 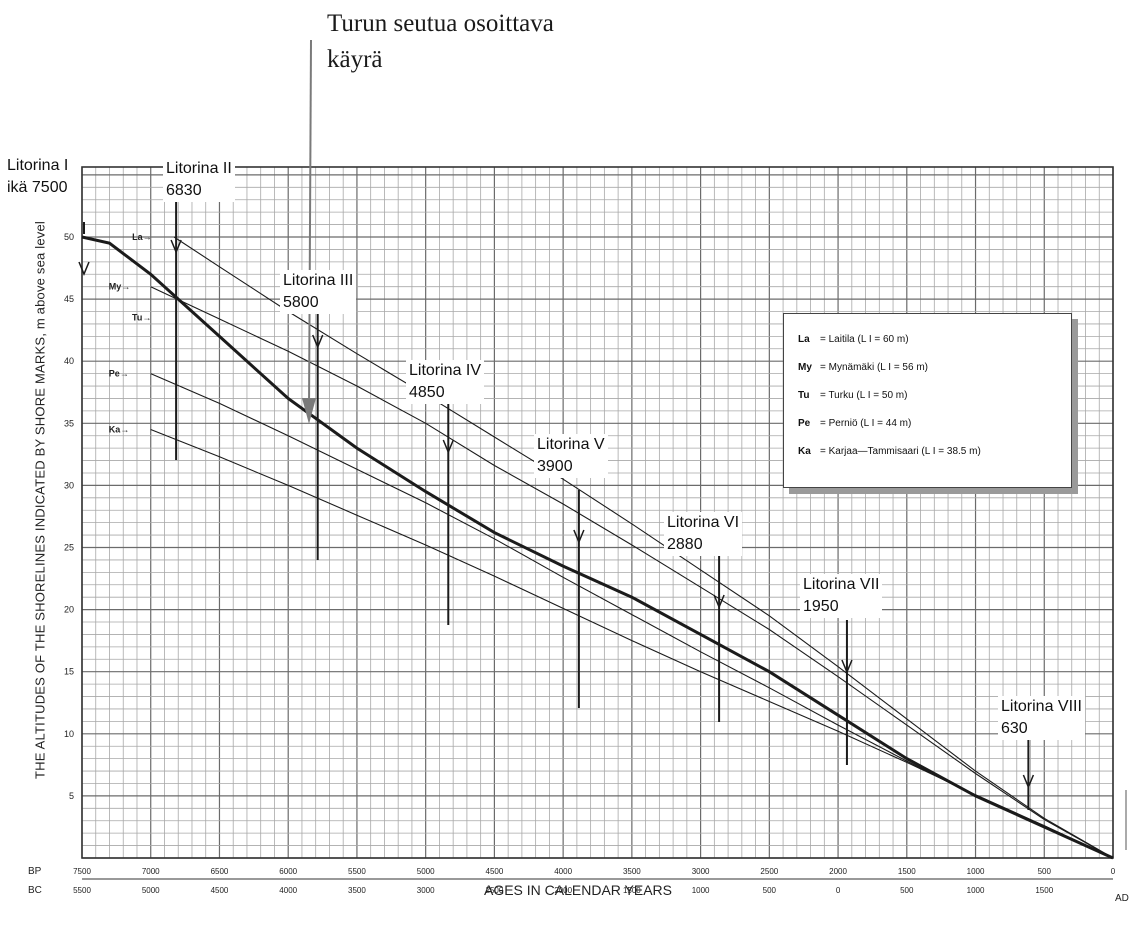 I want to click on bp-tick-label: 2000, so click(x=838, y=871).